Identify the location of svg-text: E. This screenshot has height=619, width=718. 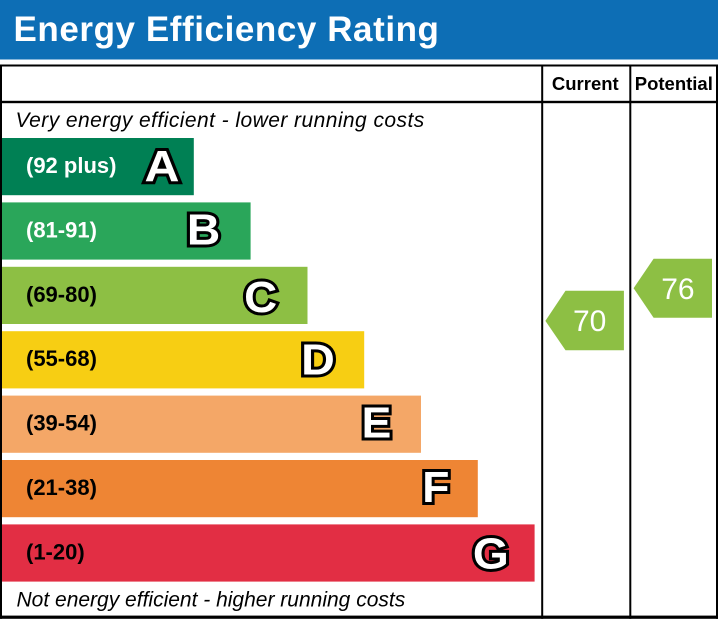
(377, 423).